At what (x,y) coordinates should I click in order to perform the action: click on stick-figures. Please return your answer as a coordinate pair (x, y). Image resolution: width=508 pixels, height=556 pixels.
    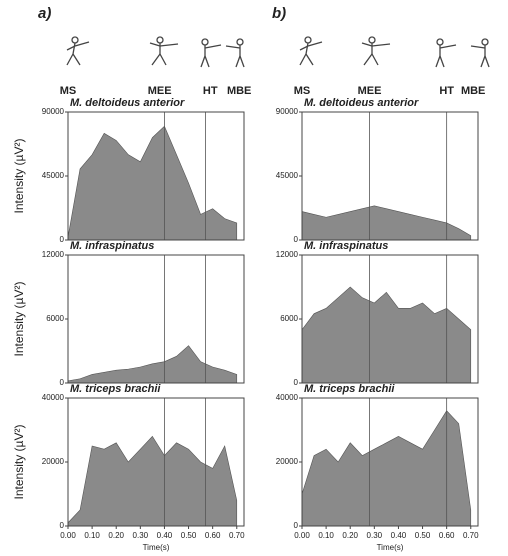
    Looking at the image, I should click on (278, 52).